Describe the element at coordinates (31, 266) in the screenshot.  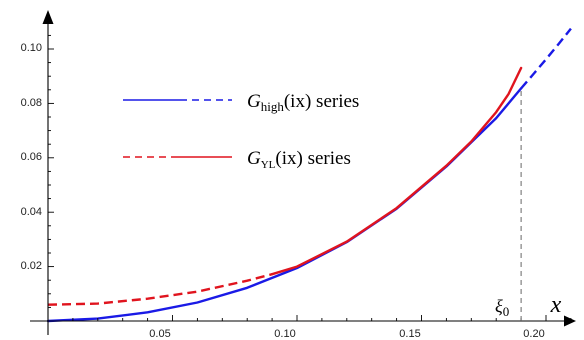
I see `y-tick-label: 0.02` at that location.